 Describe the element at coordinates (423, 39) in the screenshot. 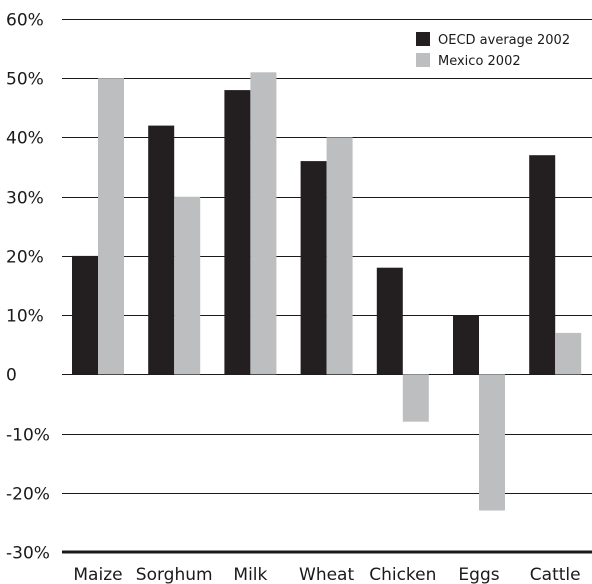

I see `legend-swatch-oecd` at that location.